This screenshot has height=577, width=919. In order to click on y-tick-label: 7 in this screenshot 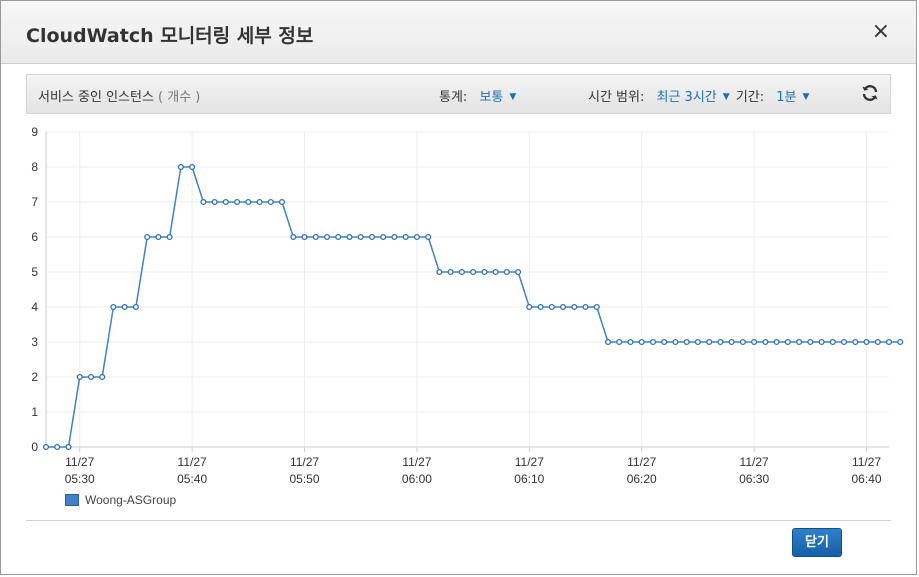, I will do `click(34, 202)`.